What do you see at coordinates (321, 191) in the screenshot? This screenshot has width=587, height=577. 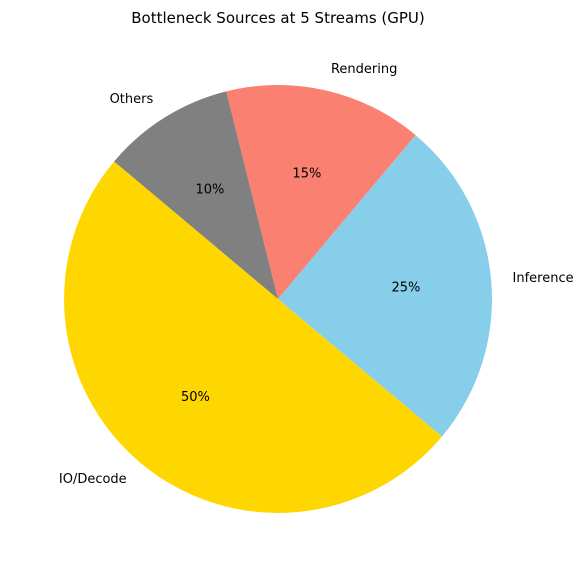 I see `pie-slice-rendering` at bounding box center [321, 191].